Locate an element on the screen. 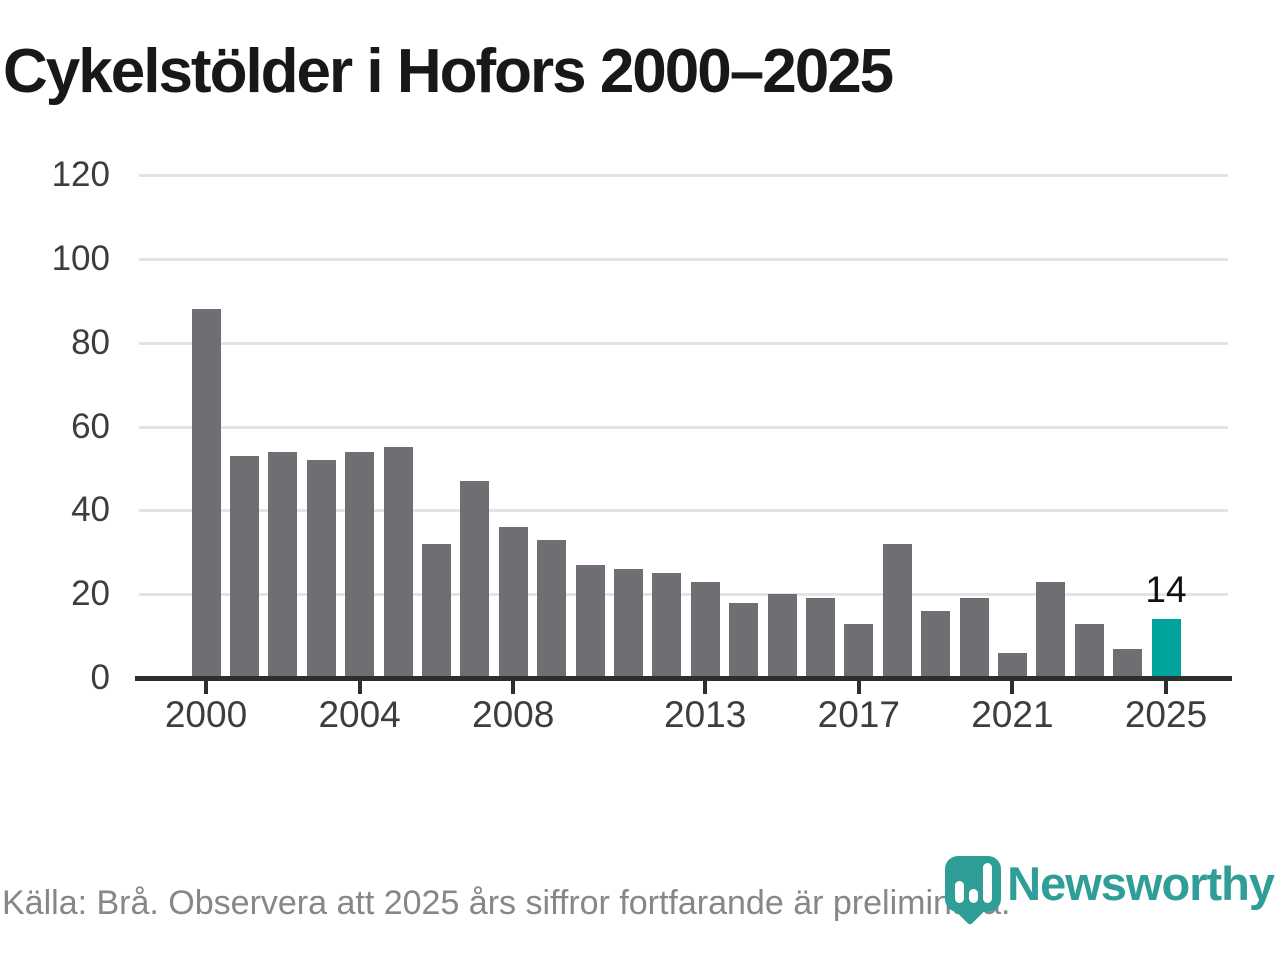  y-axis-label-20: 20 is located at coordinates (90, 594).